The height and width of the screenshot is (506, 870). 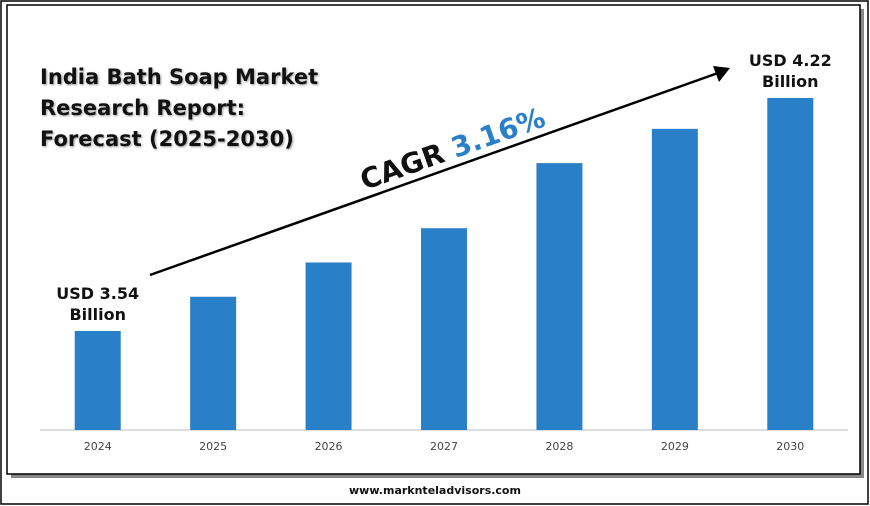 What do you see at coordinates (721, 74) in the screenshot?
I see `arrow-head` at bounding box center [721, 74].